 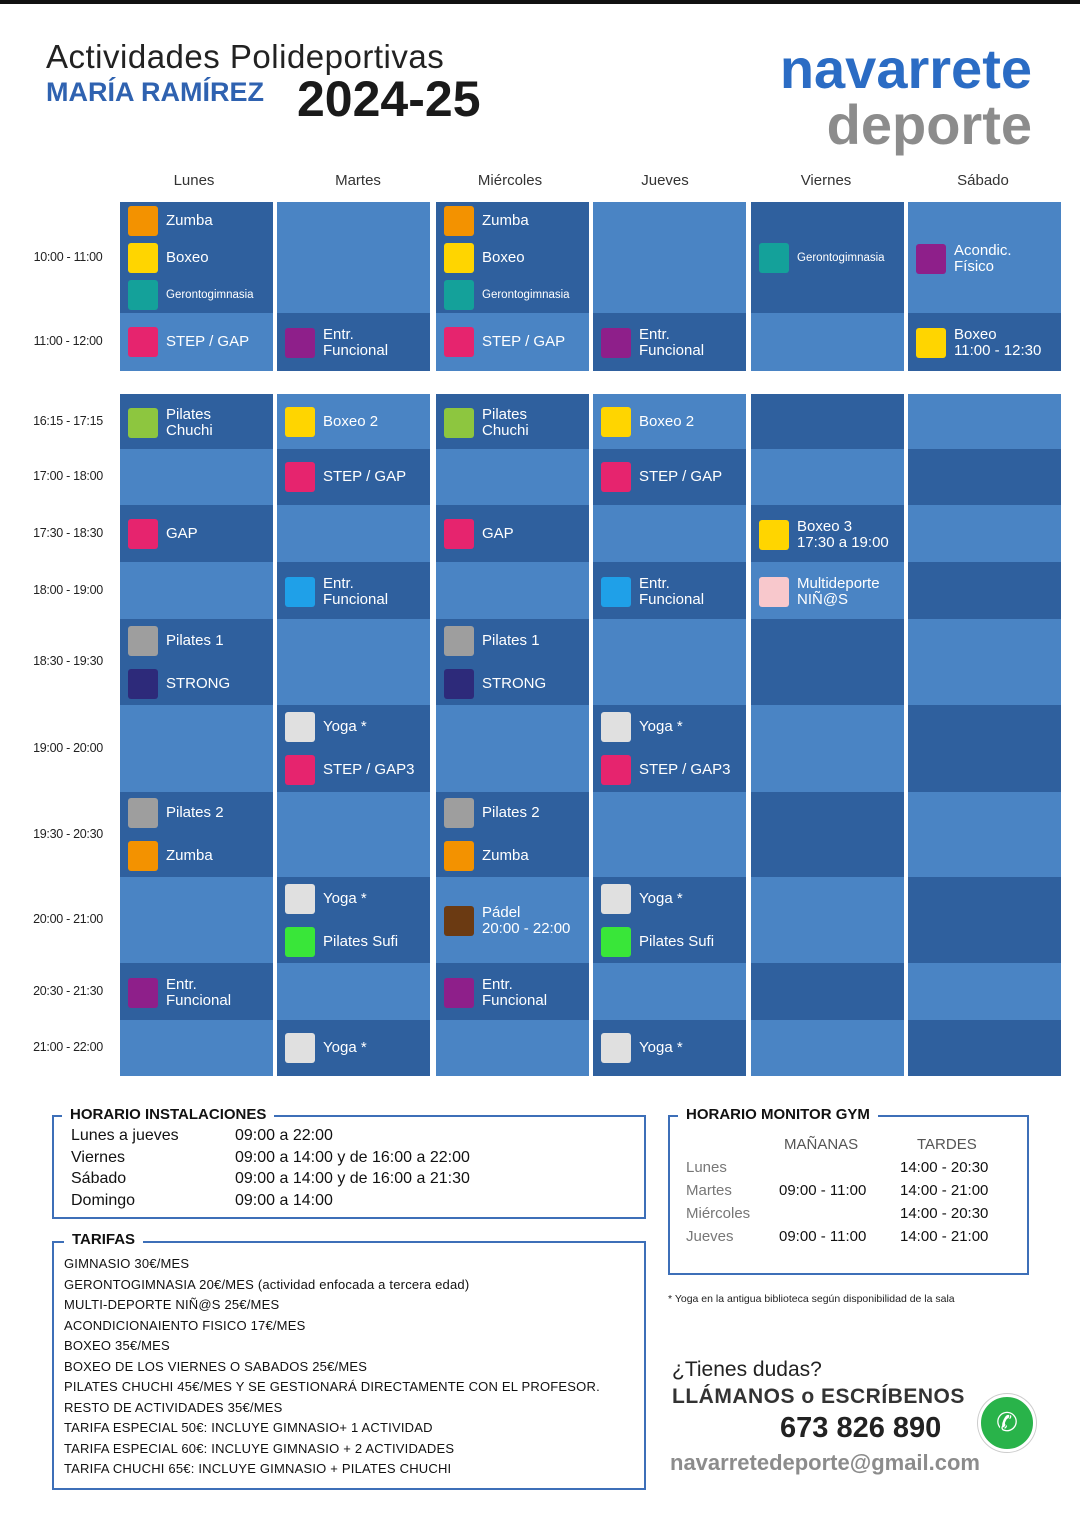 I want to click on activity-label: STRONG, so click(x=514, y=683).